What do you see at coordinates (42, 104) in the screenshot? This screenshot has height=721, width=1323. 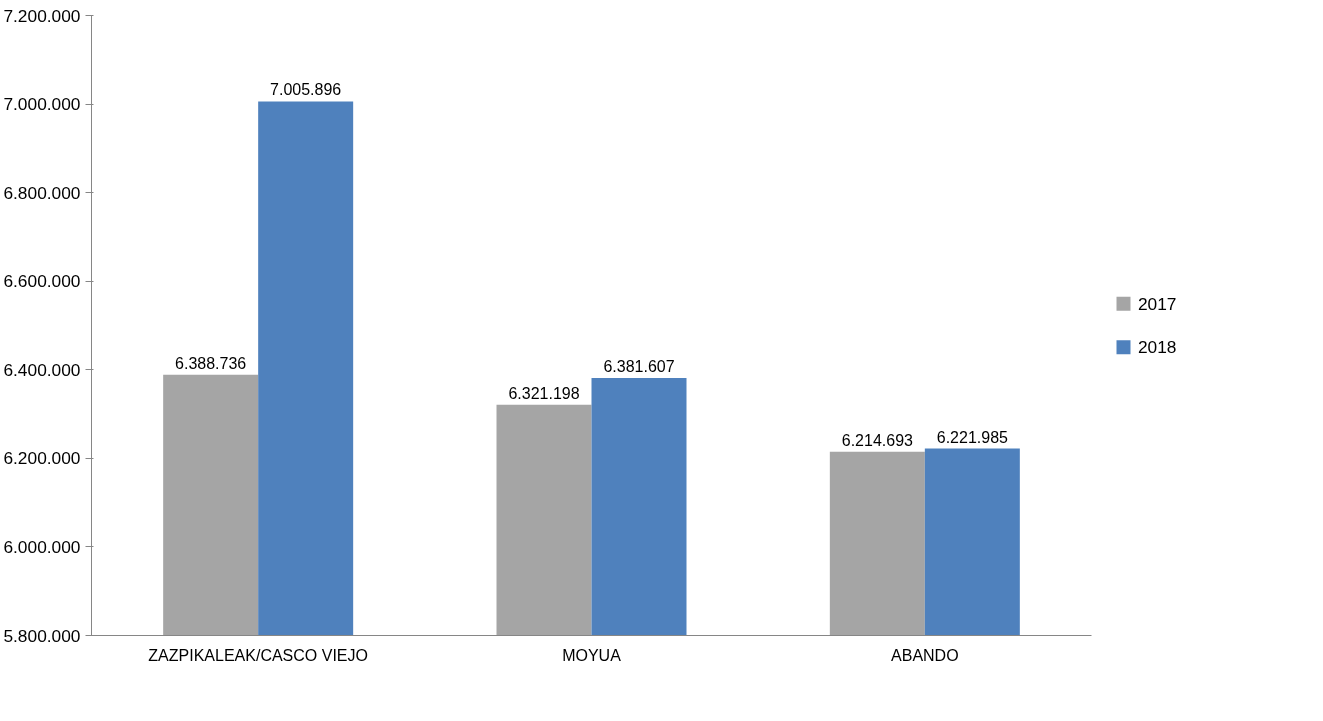 I see `y-tick-label: 7.000.000` at bounding box center [42, 104].